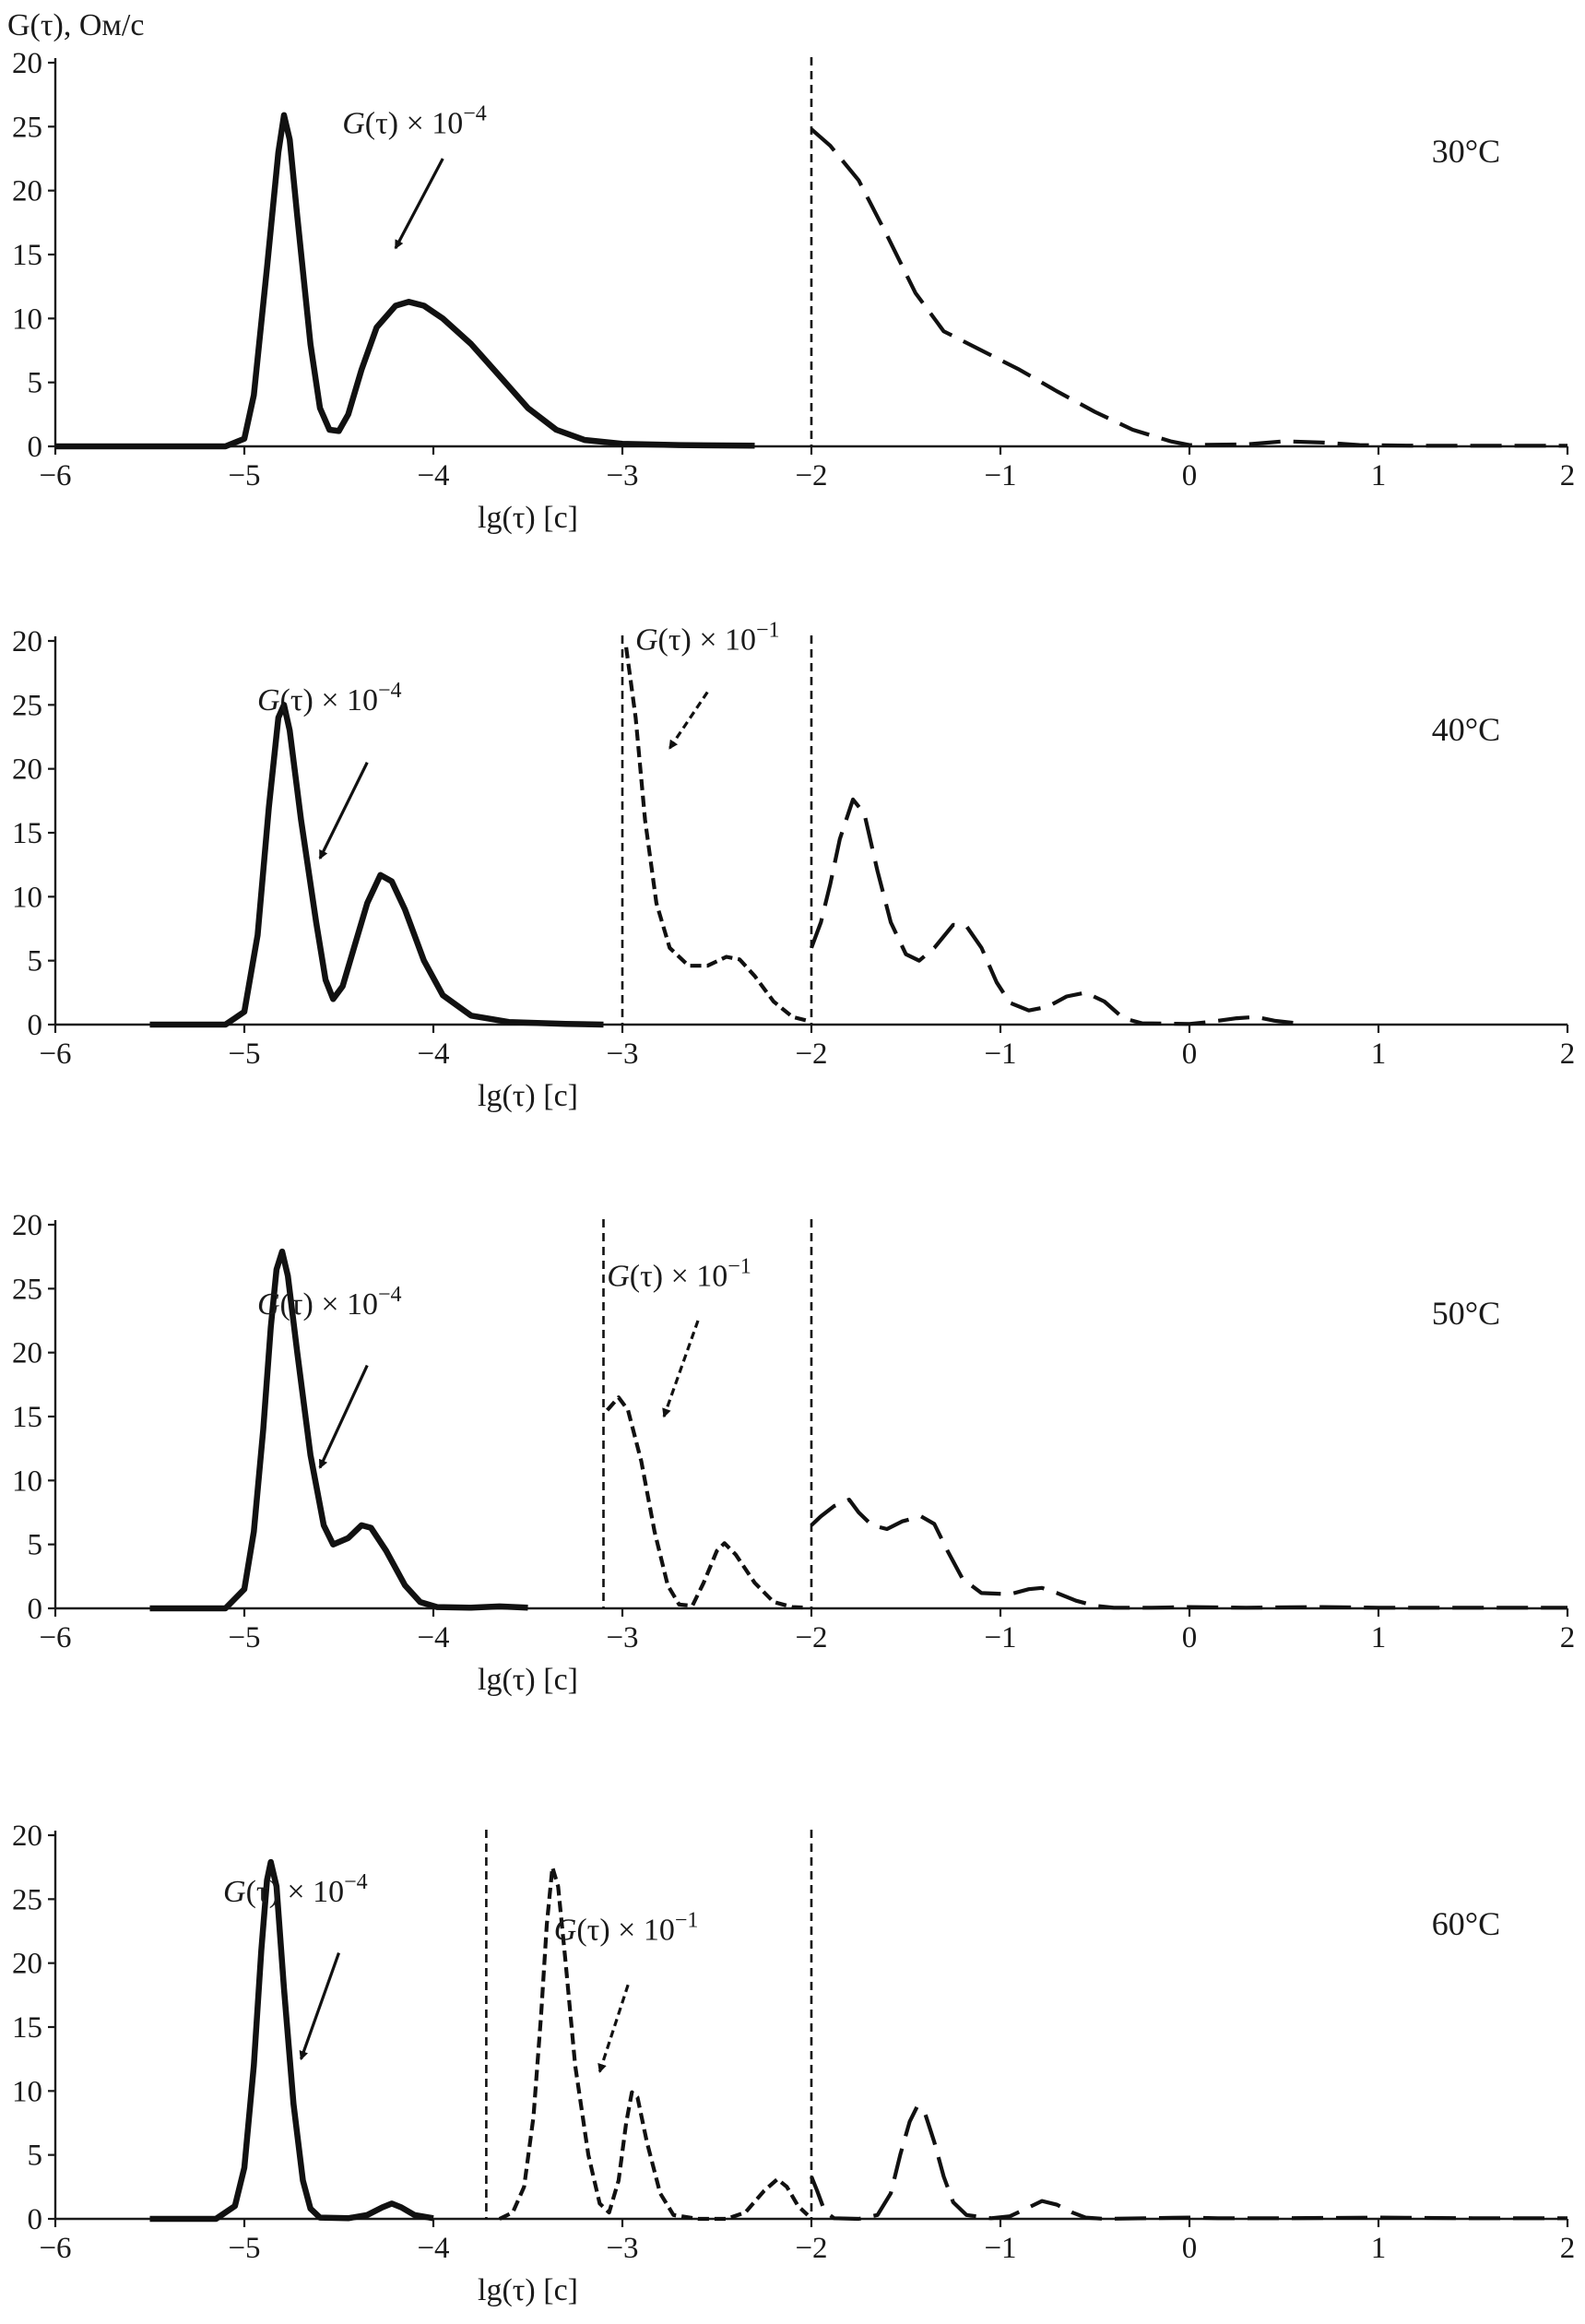  I want to click on y-axis-title: G(τ), Ом/с, so click(76, 25).